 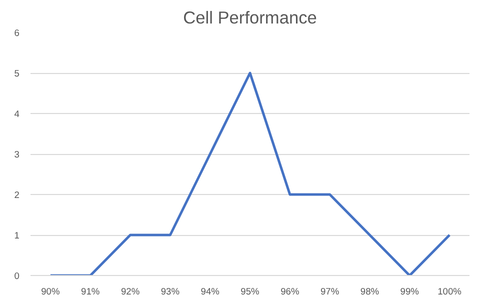 What do you see at coordinates (330, 291) in the screenshot?
I see `x-tick-label: 97%` at bounding box center [330, 291].